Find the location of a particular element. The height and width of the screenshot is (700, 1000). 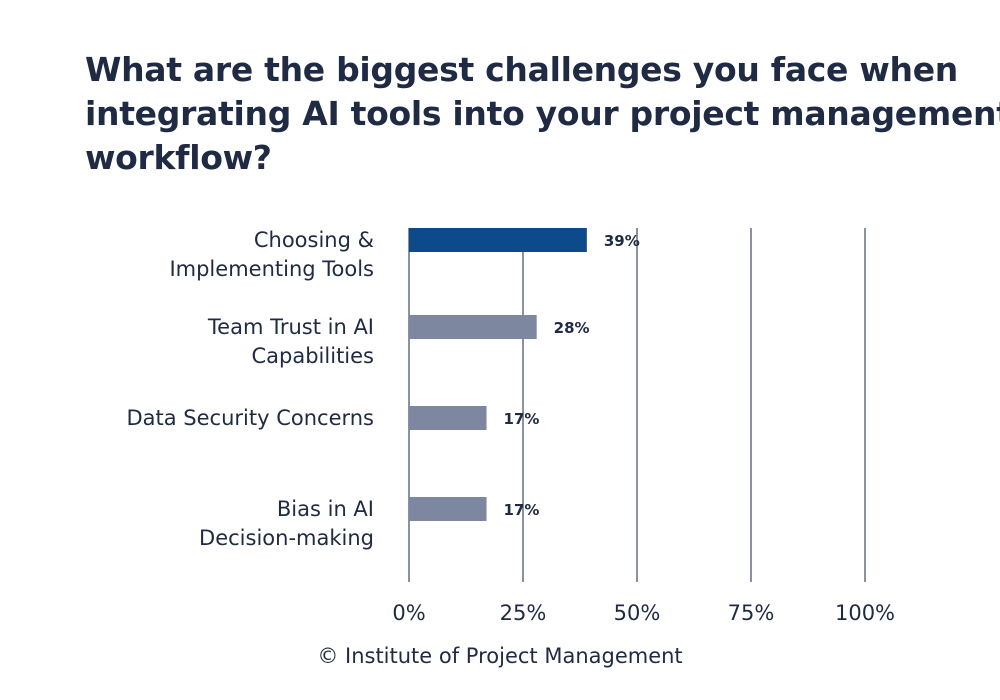

x-tick-label: 25% is located at coordinates (523, 613).